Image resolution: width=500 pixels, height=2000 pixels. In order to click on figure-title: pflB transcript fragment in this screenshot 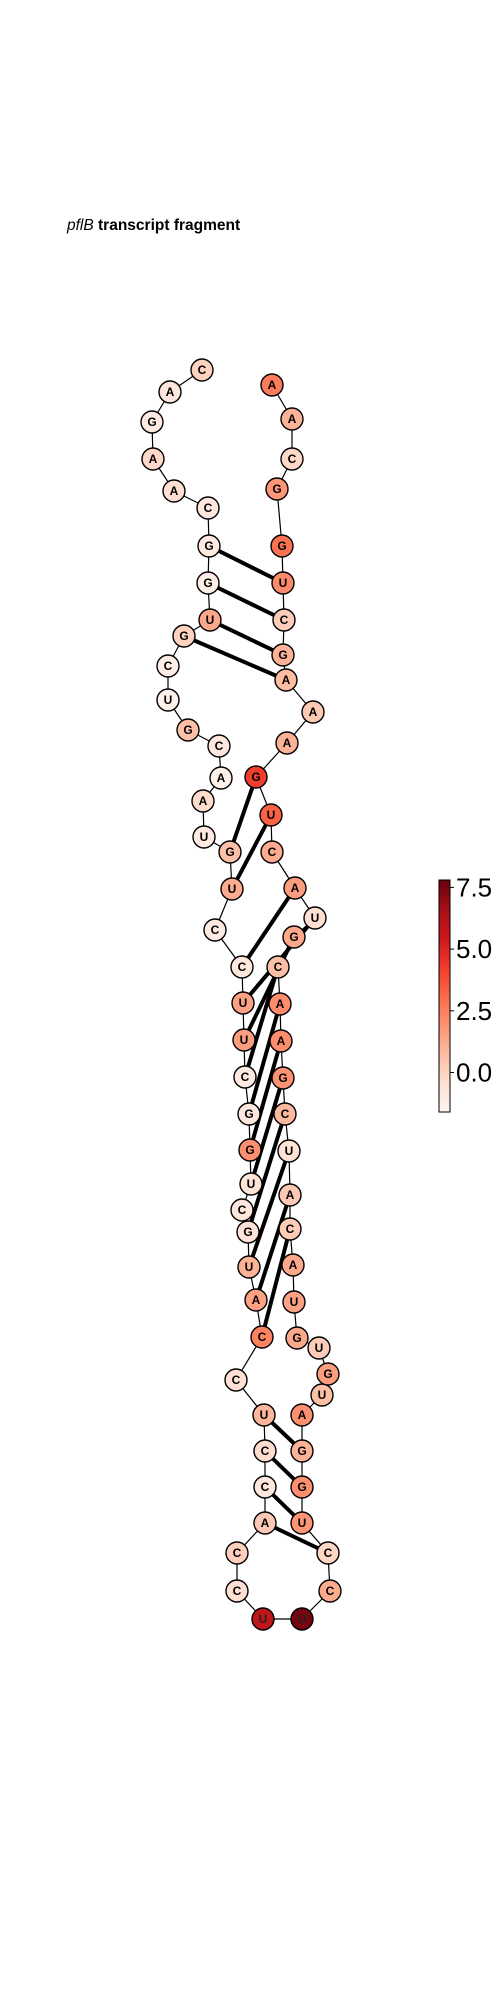, I will do `click(153, 226)`.